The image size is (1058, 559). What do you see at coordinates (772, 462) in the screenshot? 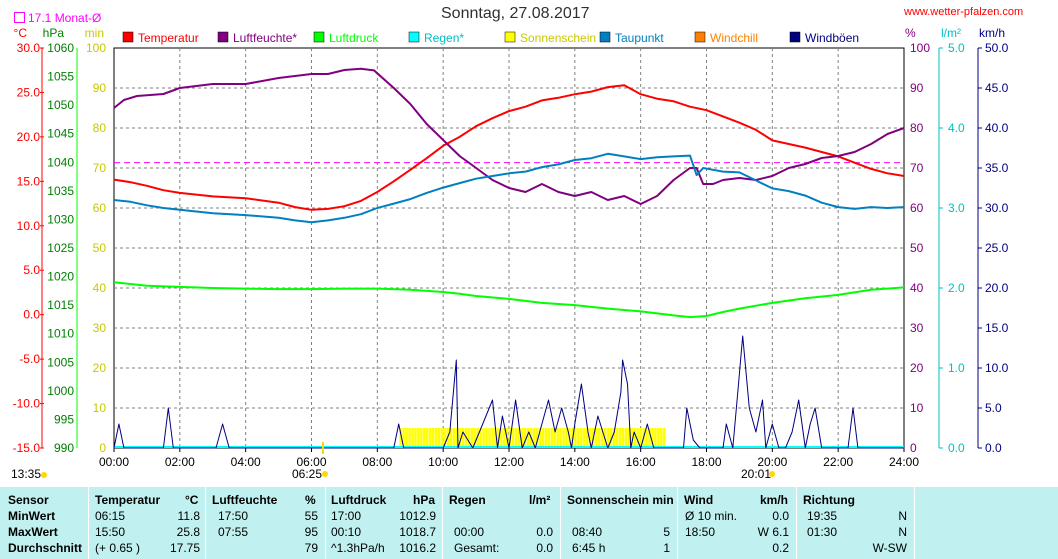
I see `x-tick-label: 20:00` at bounding box center [772, 462].